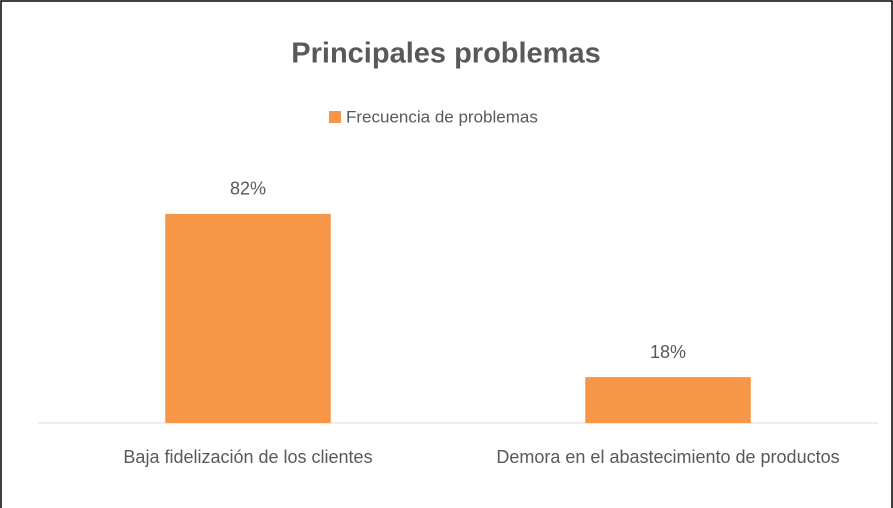  Describe the element at coordinates (248, 457) in the screenshot. I see `x-tick-label: Baja fidelización de los clientes` at that location.